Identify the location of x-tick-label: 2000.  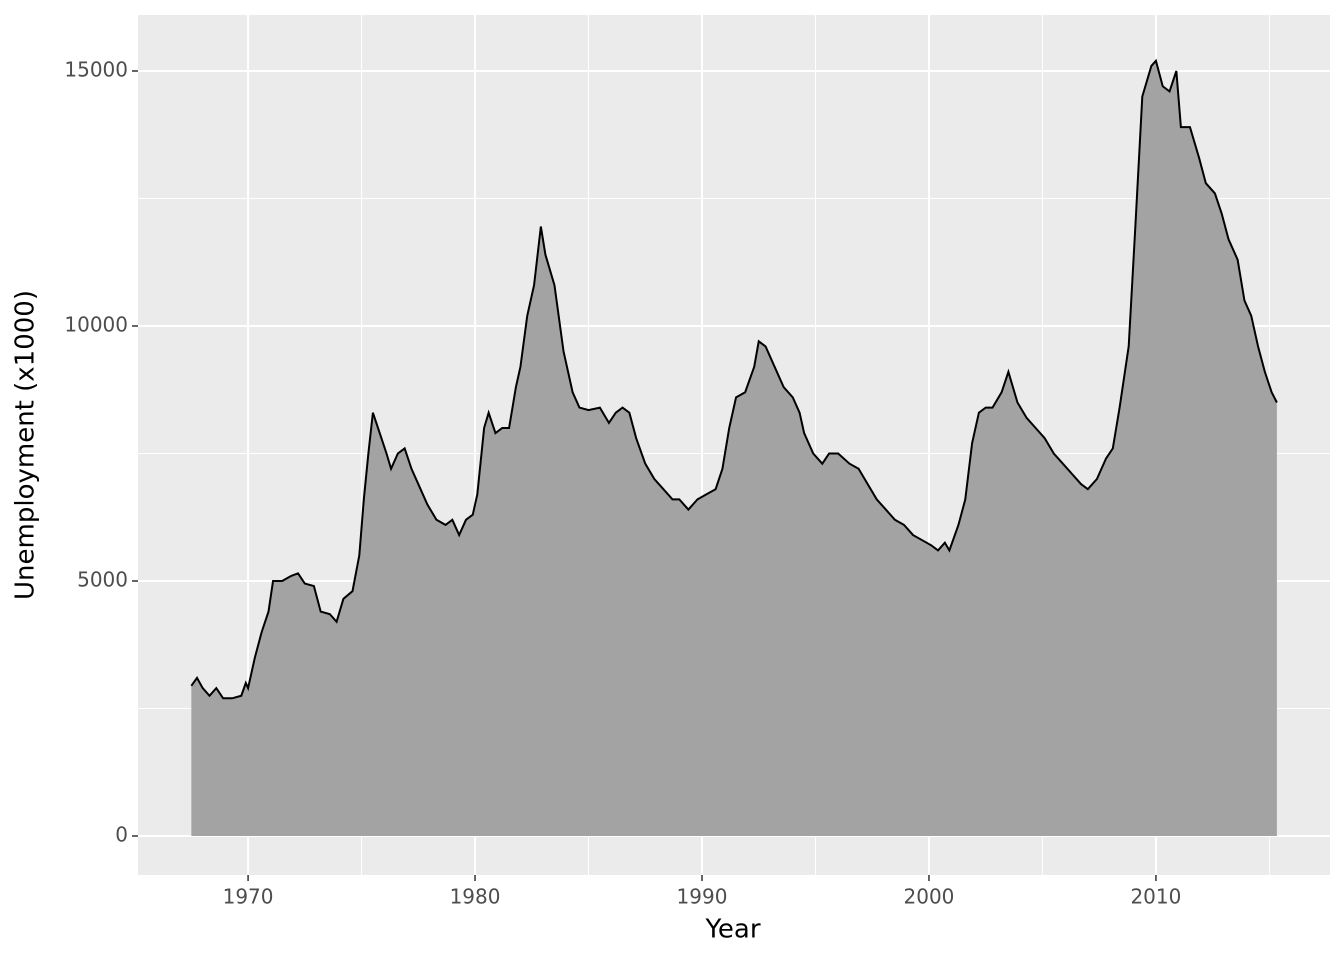
(929, 897).